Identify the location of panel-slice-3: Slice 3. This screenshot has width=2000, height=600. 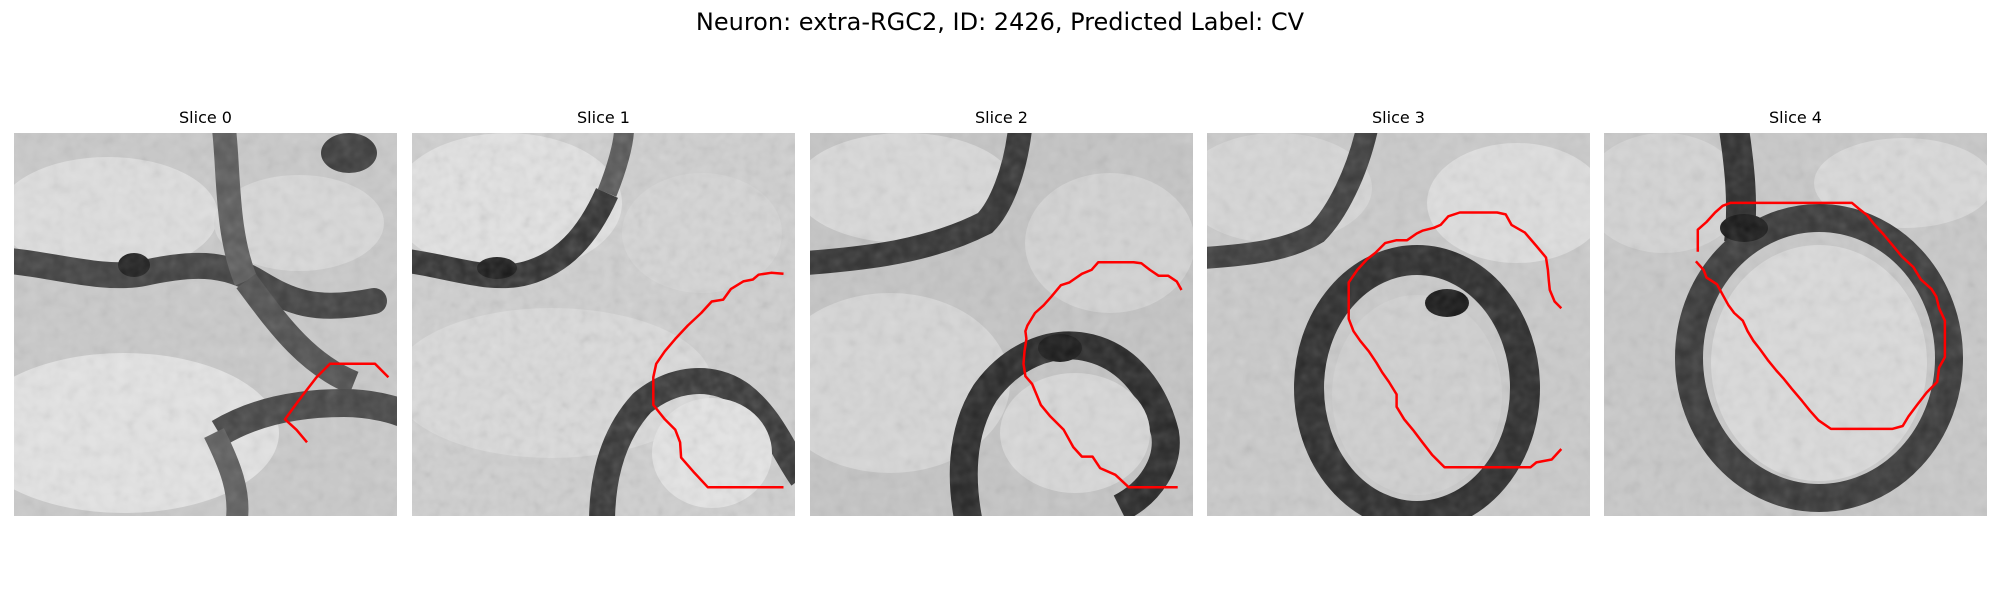
(1398, 311).